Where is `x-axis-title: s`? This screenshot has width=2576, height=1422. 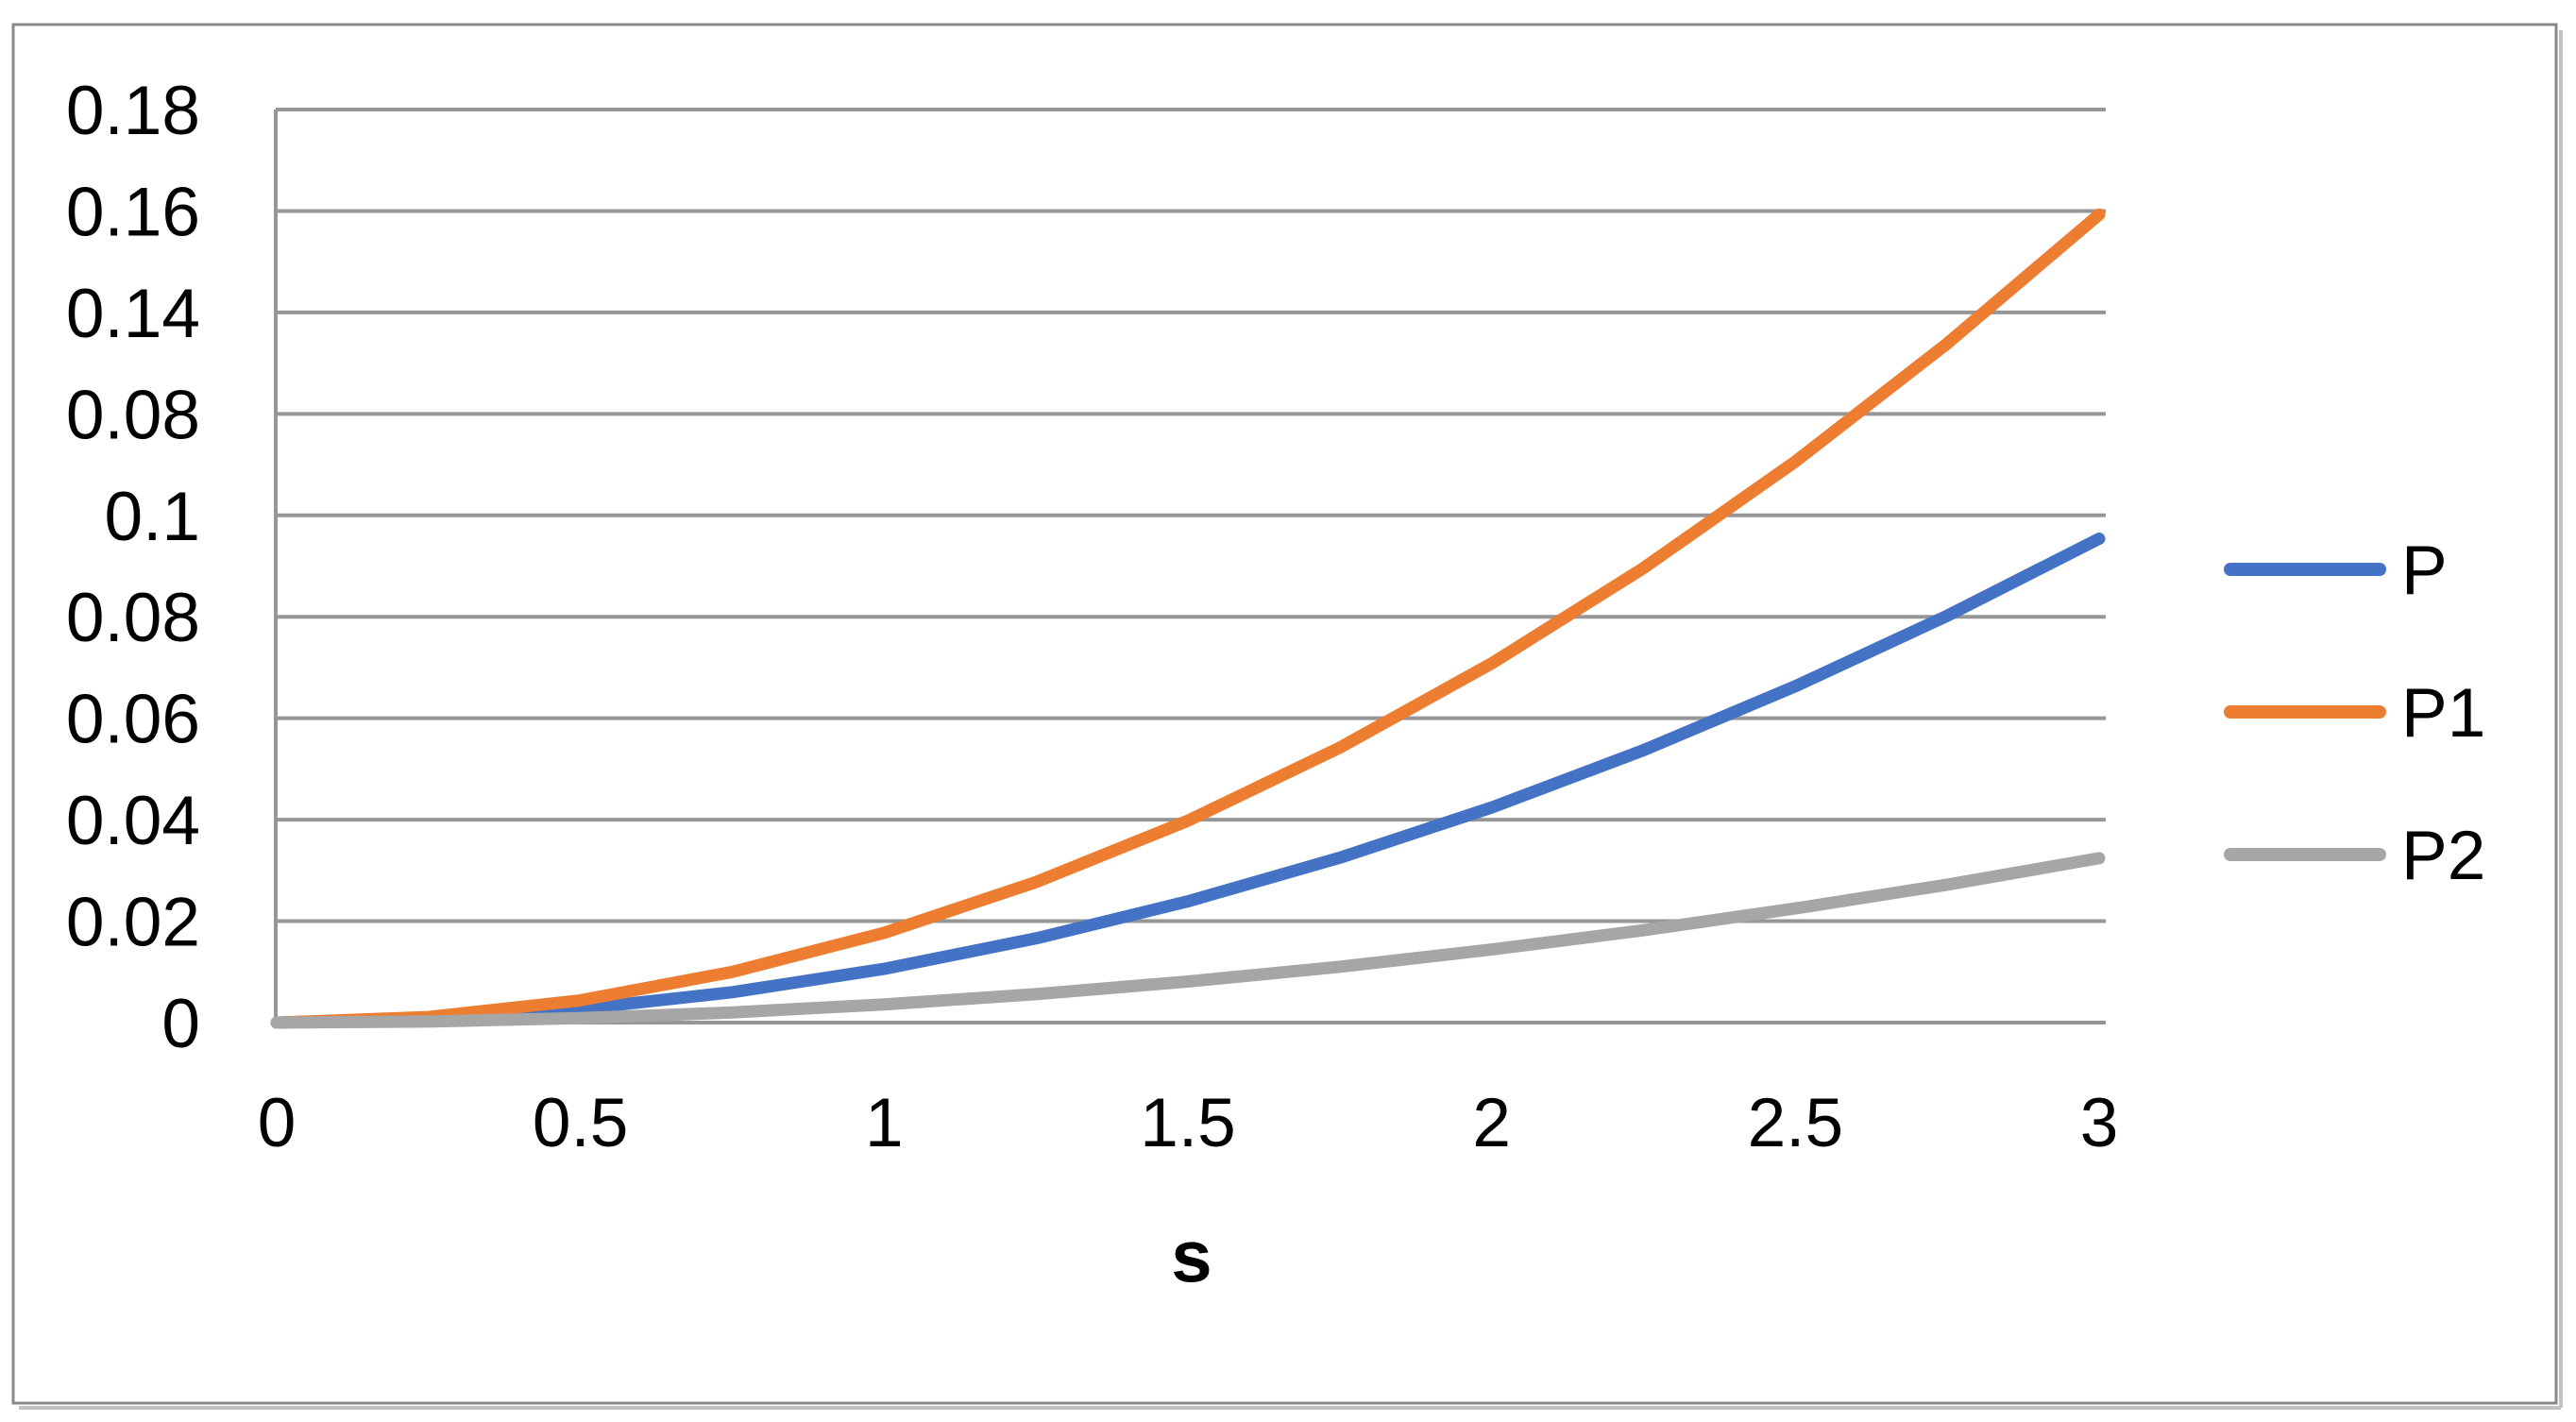
x-axis-title: s is located at coordinates (1191, 1255).